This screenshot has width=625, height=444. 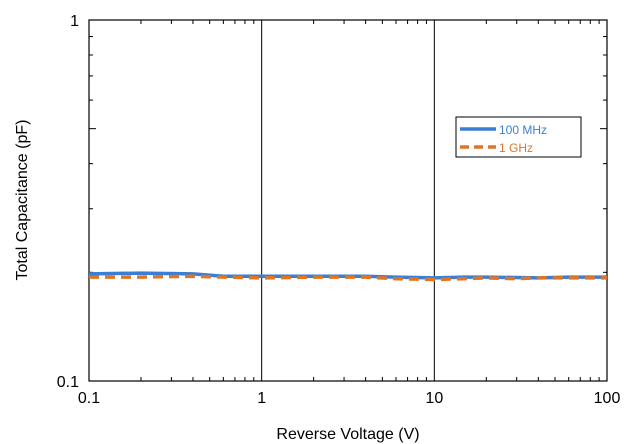 I want to click on x-tick-label: 100, so click(x=607, y=398).